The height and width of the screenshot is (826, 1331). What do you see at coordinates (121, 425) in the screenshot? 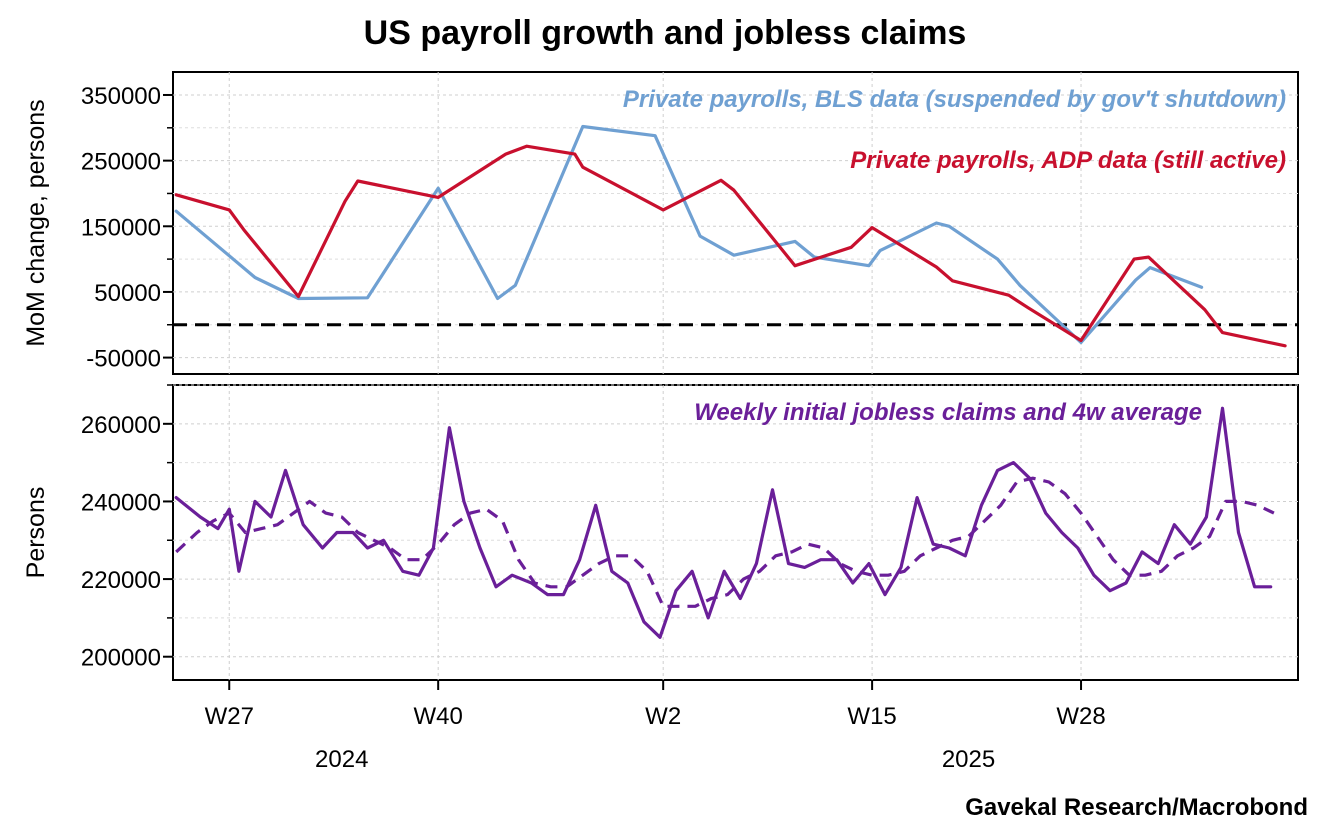
I see `y-tick-label: 260000` at bounding box center [121, 425].